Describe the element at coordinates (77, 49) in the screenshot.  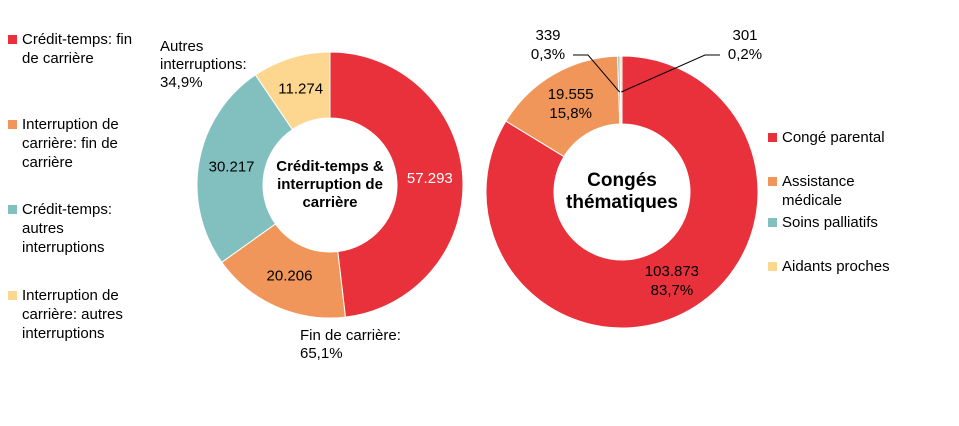
I see `legend-label: Crédit-temps: fin de carrière` at that location.